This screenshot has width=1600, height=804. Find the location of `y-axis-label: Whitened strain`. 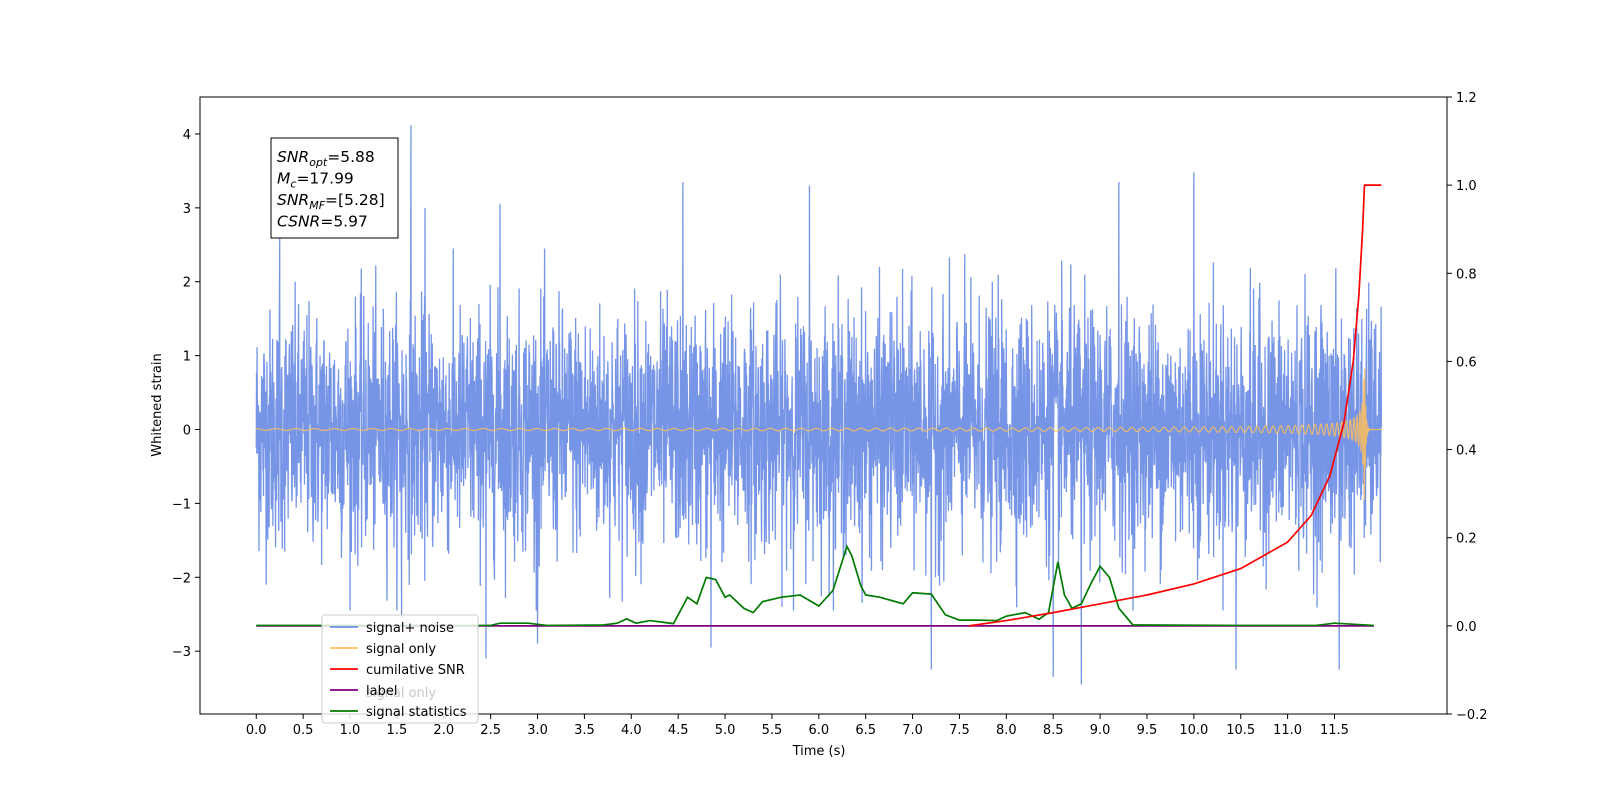

y-axis-label: Whitened strain is located at coordinates (157, 404).